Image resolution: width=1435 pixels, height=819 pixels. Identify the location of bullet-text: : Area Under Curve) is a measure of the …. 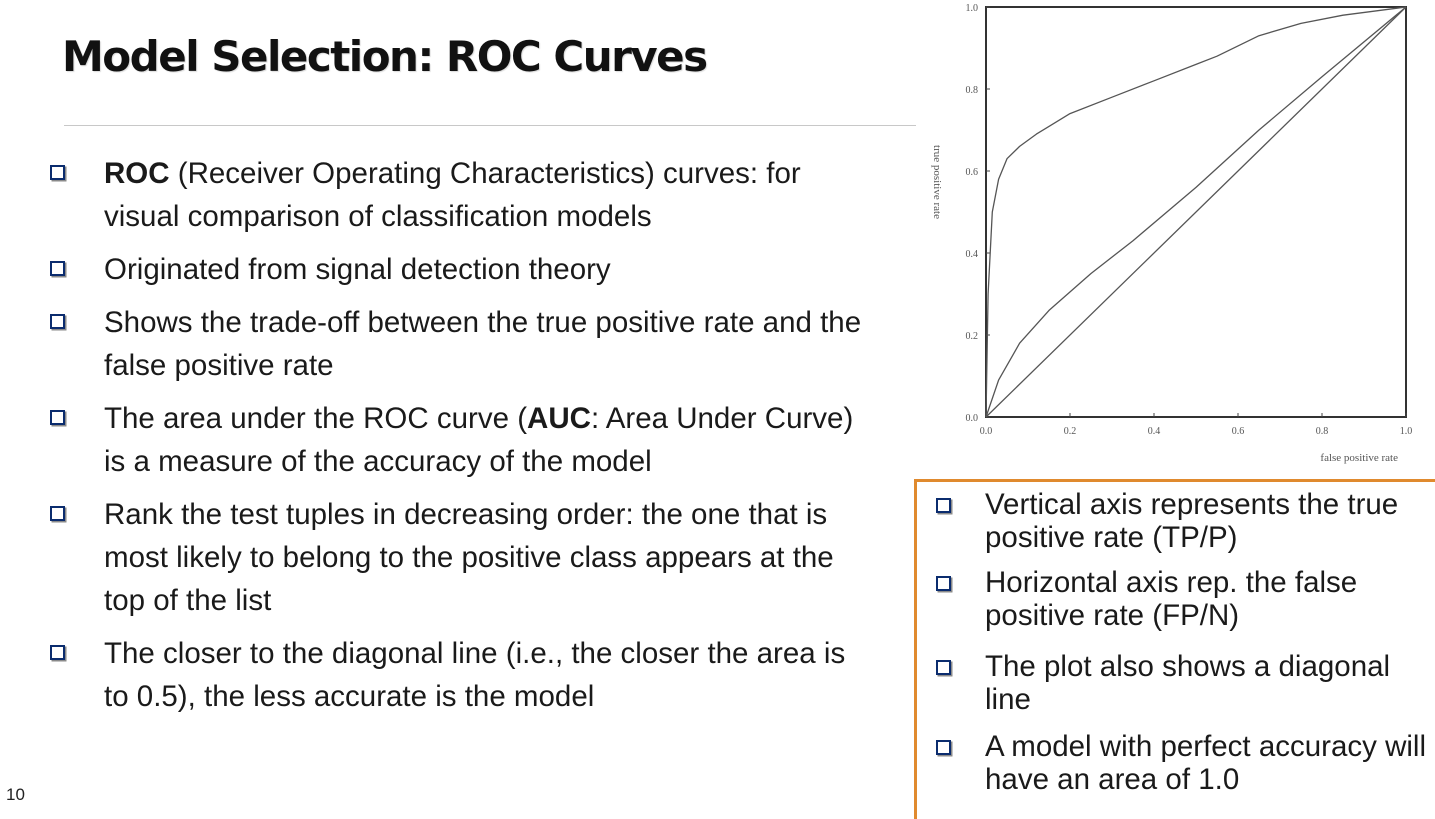
(479, 440).